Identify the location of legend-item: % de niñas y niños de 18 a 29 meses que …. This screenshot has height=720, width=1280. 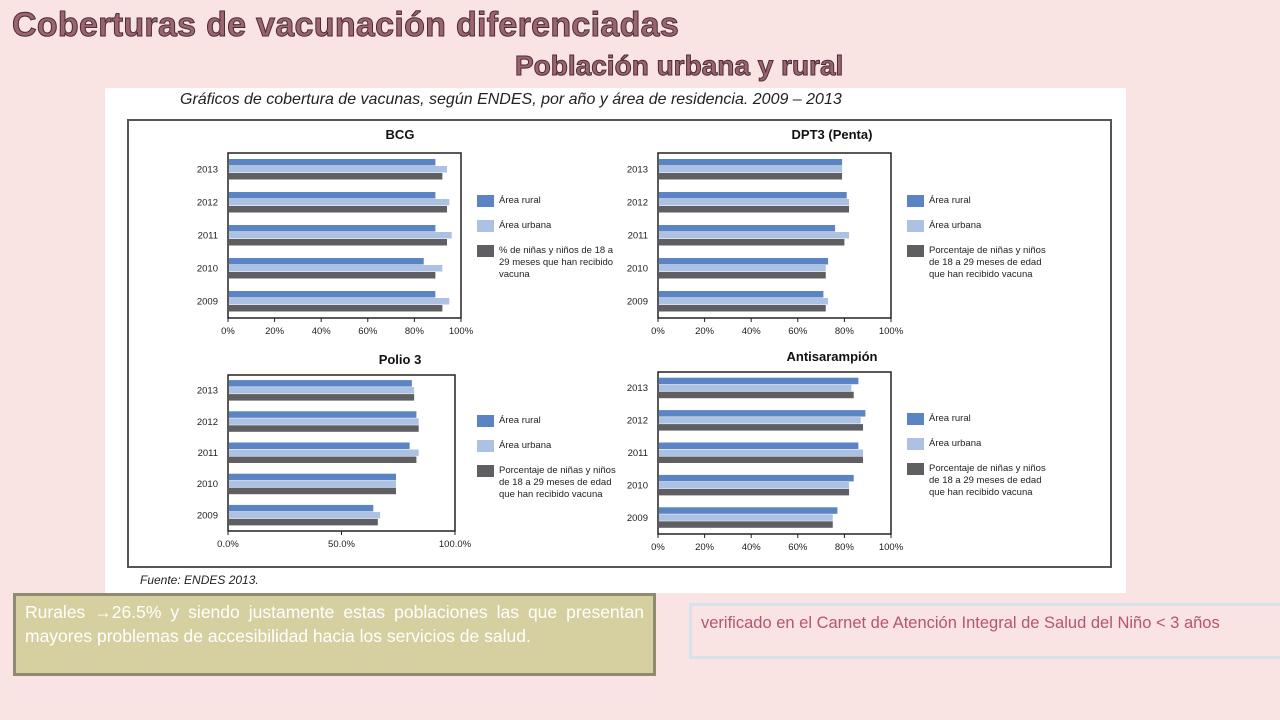
(547, 263).